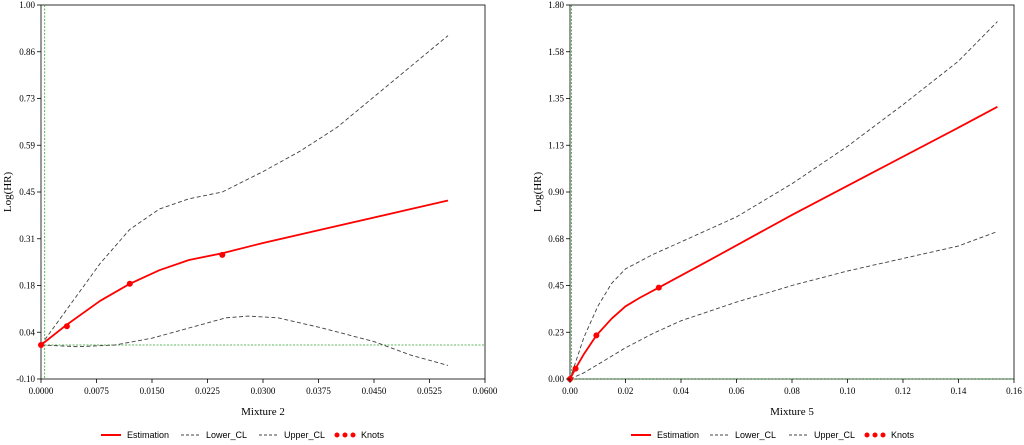  I want to click on x-tick-label: 0.00, so click(570, 391).